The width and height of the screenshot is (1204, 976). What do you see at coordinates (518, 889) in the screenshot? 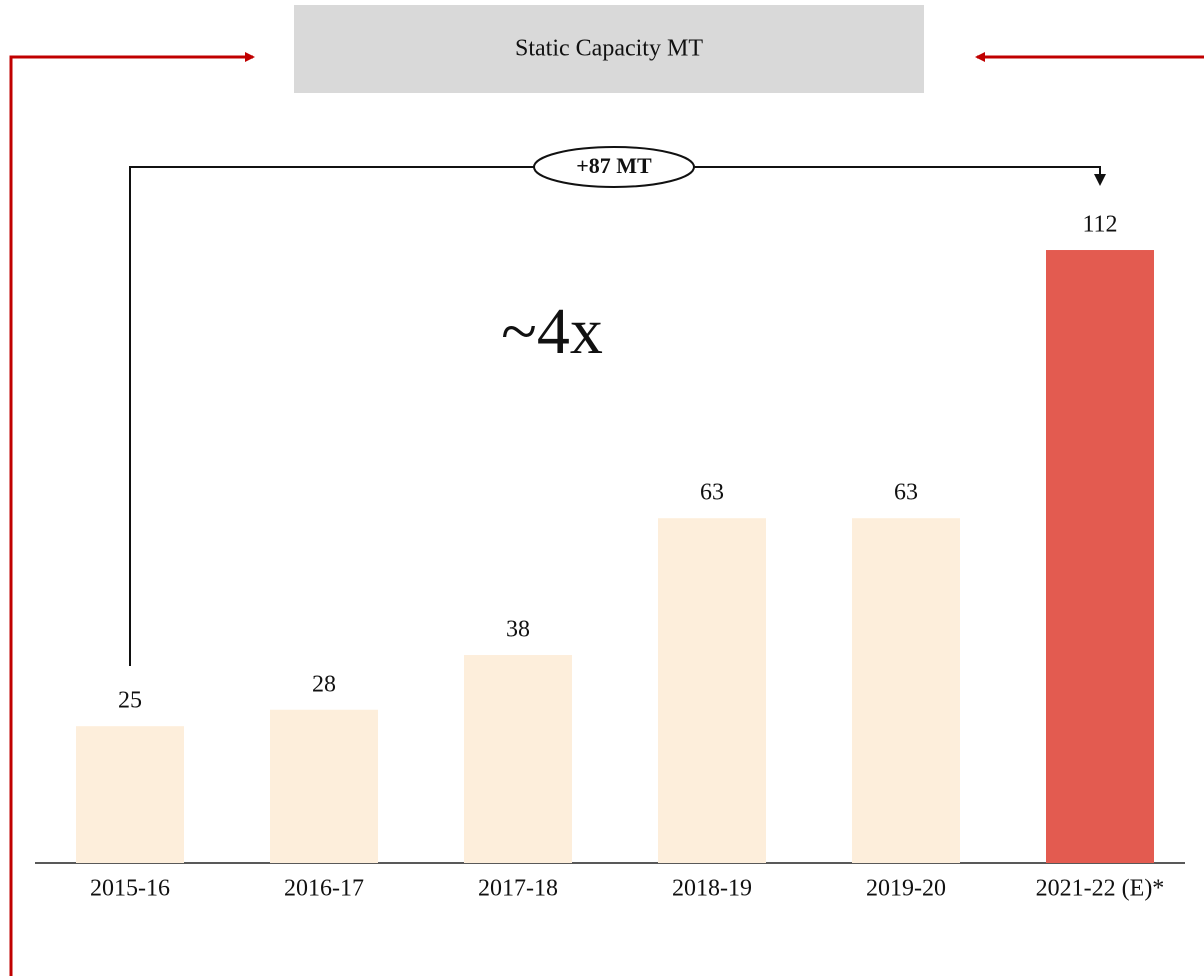
I see `x-tick-label: 2017-18` at bounding box center [518, 889].